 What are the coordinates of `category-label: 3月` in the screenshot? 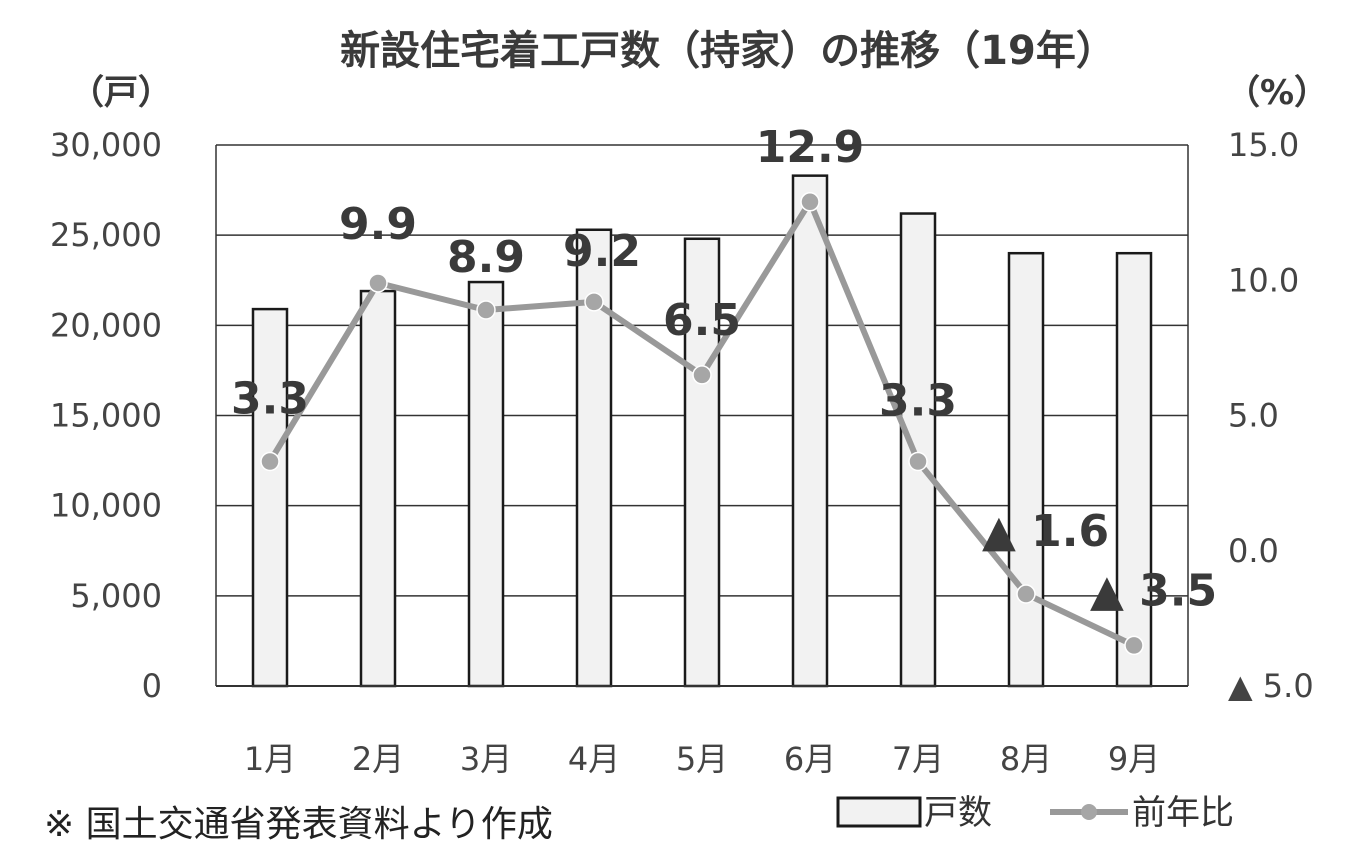 It's located at (486, 759).